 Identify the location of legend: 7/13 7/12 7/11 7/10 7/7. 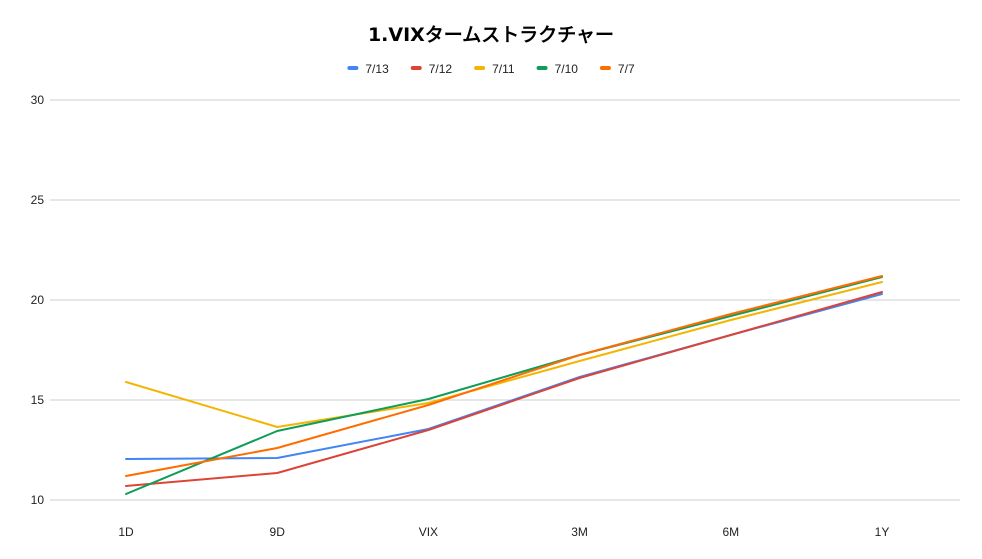
(491, 69).